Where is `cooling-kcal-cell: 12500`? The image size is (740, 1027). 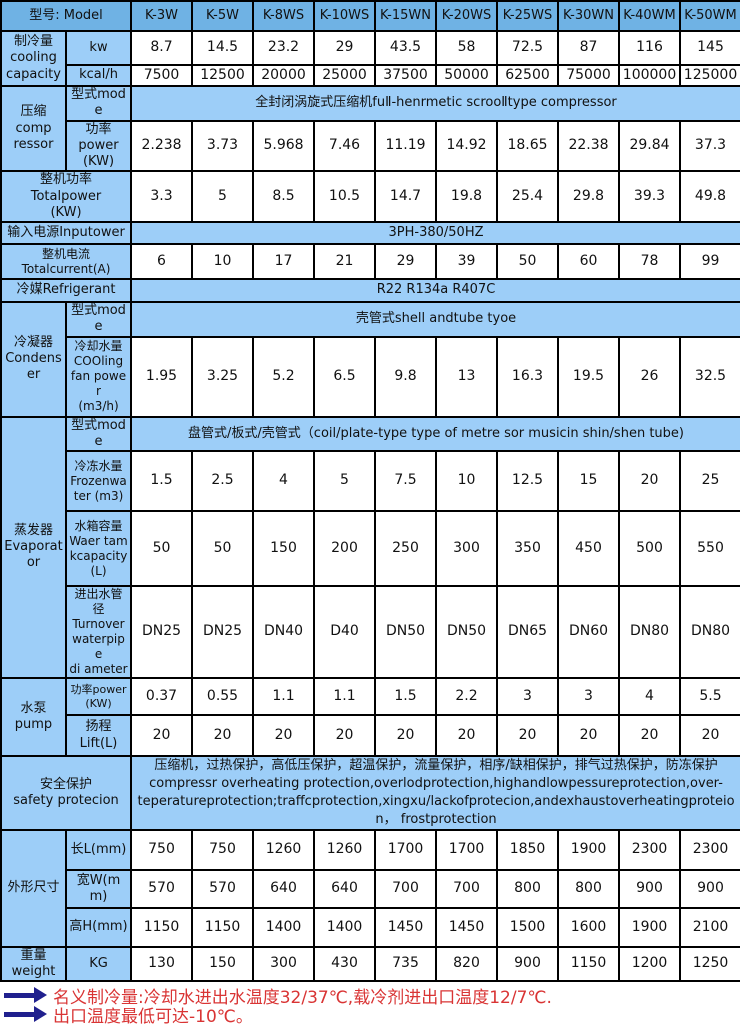 cooling-kcal-cell: 12500 is located at coordinates (223, 75).